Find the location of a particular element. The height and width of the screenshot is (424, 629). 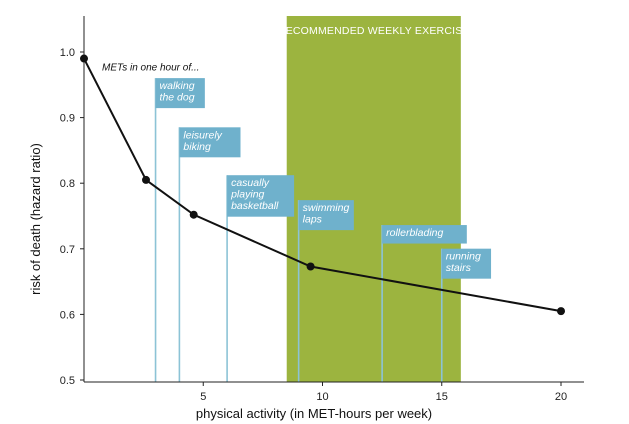

activity-callout-label: swimming laps is located at coordinates (326, 214).